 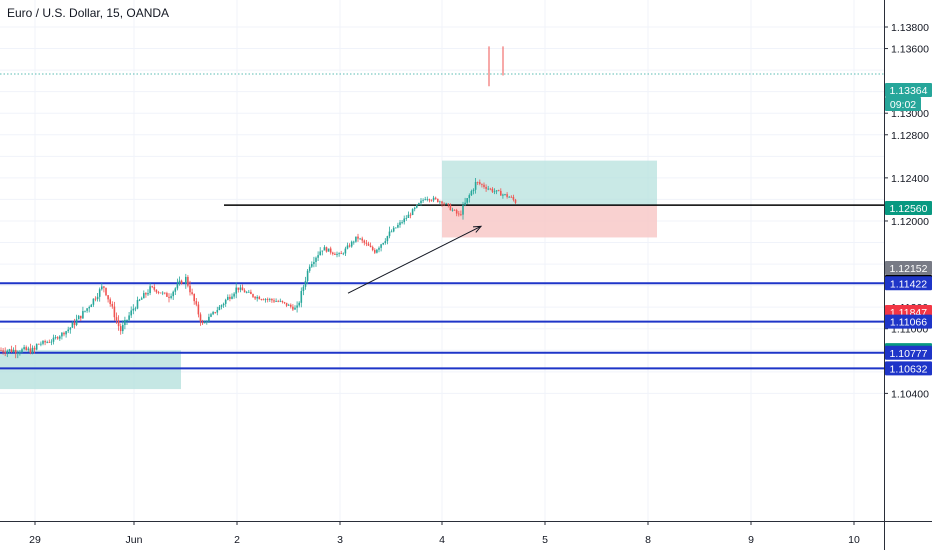 What do you see at coordinates (648, 540) in the screenshot?
I see `x-tick-label: 8` at bounding box center [648, 540].